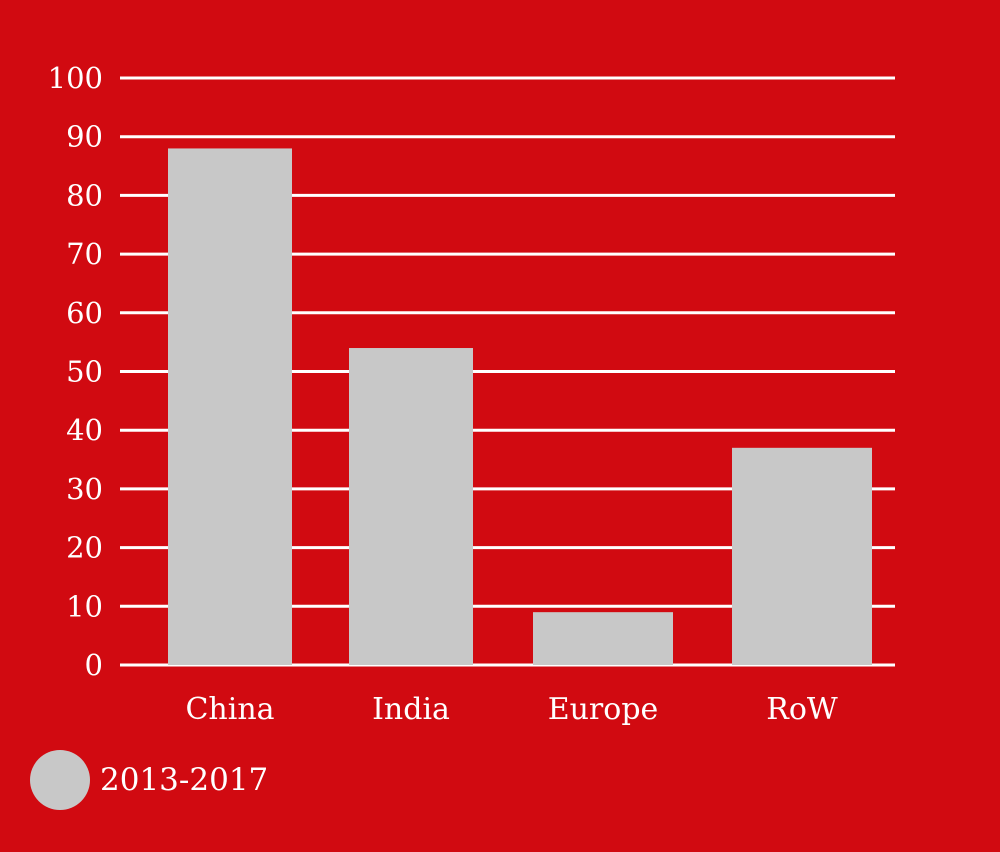 This screenshot has width=1000, height=852. Describe the element at coordinates (603, 709) in the screenshot. I see `x-tick-label-europe: Europe` at that location.